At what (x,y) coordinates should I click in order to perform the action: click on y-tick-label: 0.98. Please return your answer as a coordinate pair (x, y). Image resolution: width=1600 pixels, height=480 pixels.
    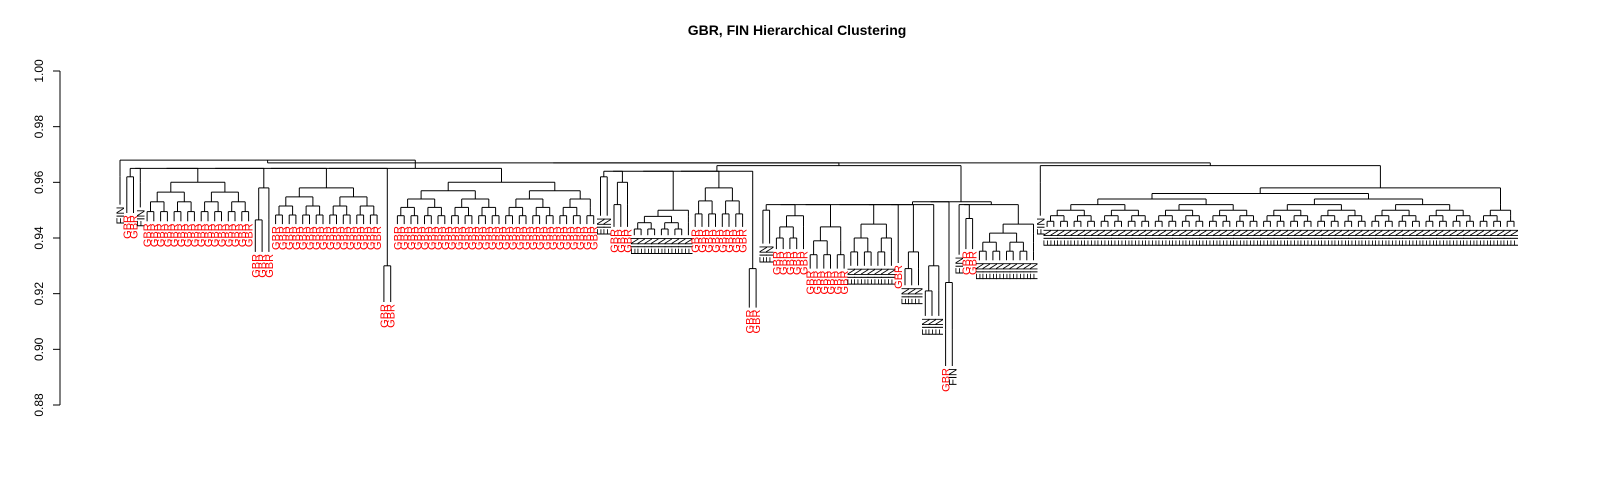
    Looking at the image, I should click on (39, 127).